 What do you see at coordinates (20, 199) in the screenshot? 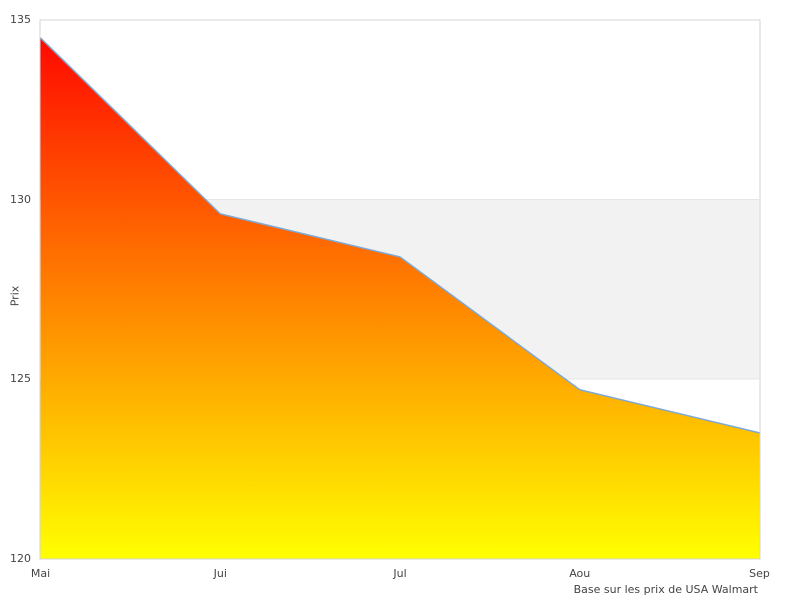
I see `y-axis-tick-label: 130` at bounding box center [20, 199].